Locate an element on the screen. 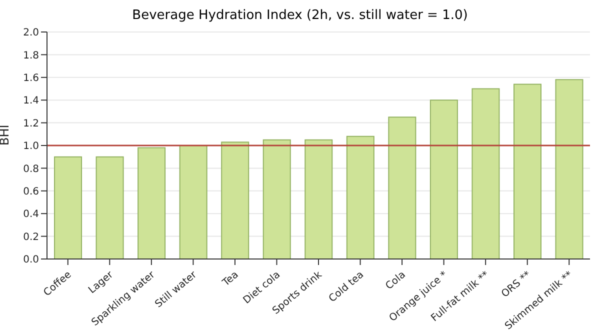 This screenshot has width=600, height=333. y-tick-label: 1.8 is located at coordinates (31, 56).